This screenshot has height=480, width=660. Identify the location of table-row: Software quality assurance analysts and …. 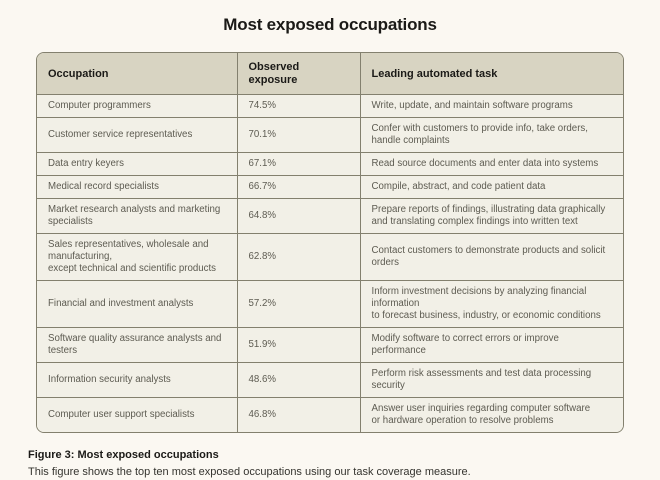
(330, 345).